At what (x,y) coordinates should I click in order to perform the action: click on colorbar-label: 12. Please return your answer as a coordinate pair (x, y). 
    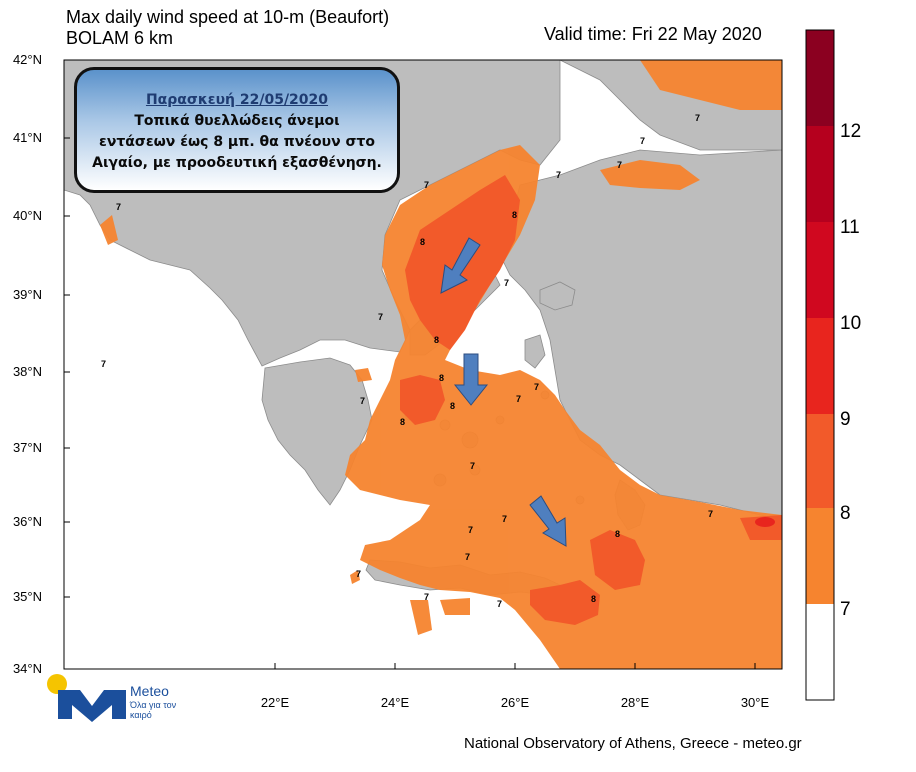
    Looking at the image, I should click on (851, 131).